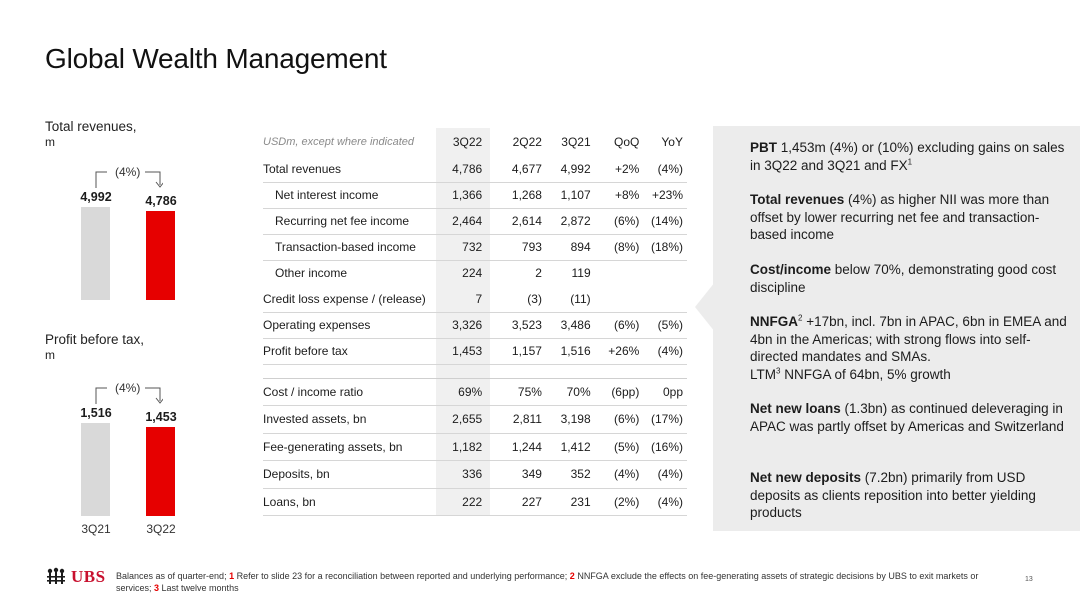 This screenshot has height=608, width=1080. What do you see at coordinates (75, 577) in the screenshot?
I see `ubs-logo: UBS` at bounding box center [75, 577].